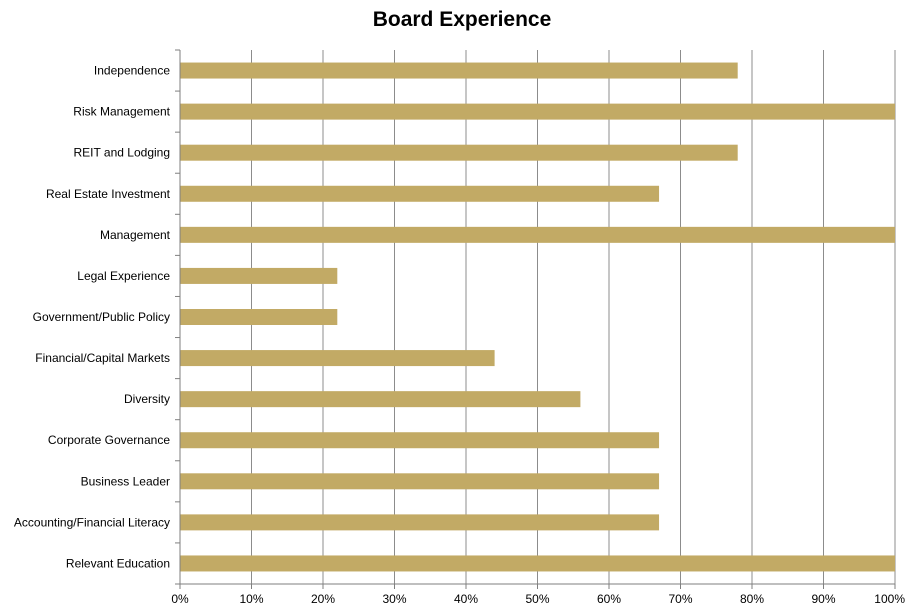 The image size is (924, 614). I want to click on category-label: Diversity, so click(147, 399).